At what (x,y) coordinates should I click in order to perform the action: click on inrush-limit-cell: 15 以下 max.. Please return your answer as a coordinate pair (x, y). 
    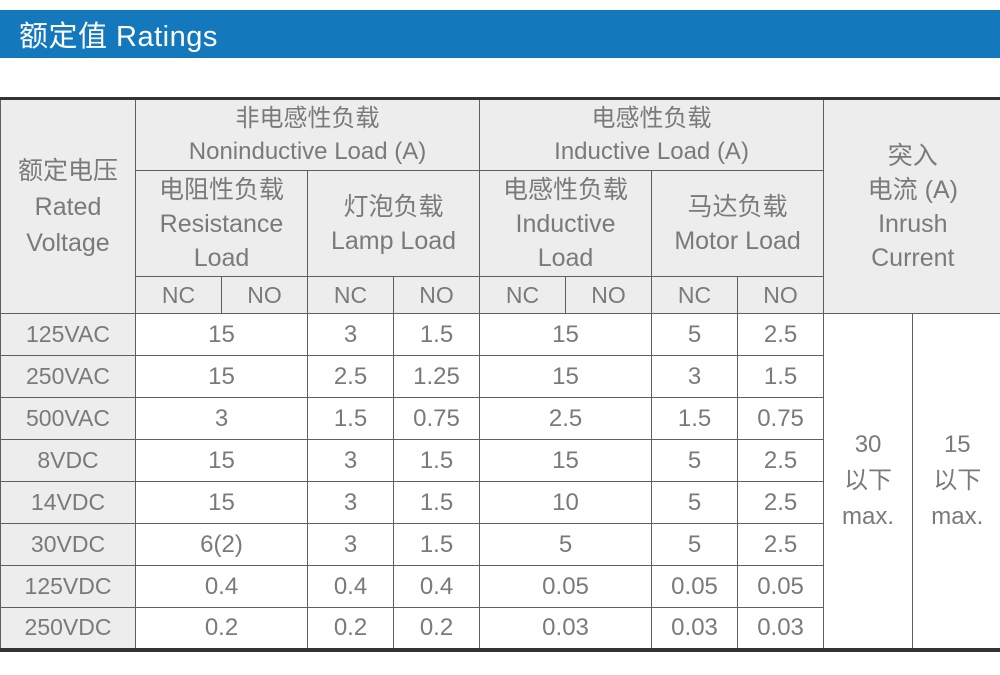
    Looking at the image, I should click on (956, 482).